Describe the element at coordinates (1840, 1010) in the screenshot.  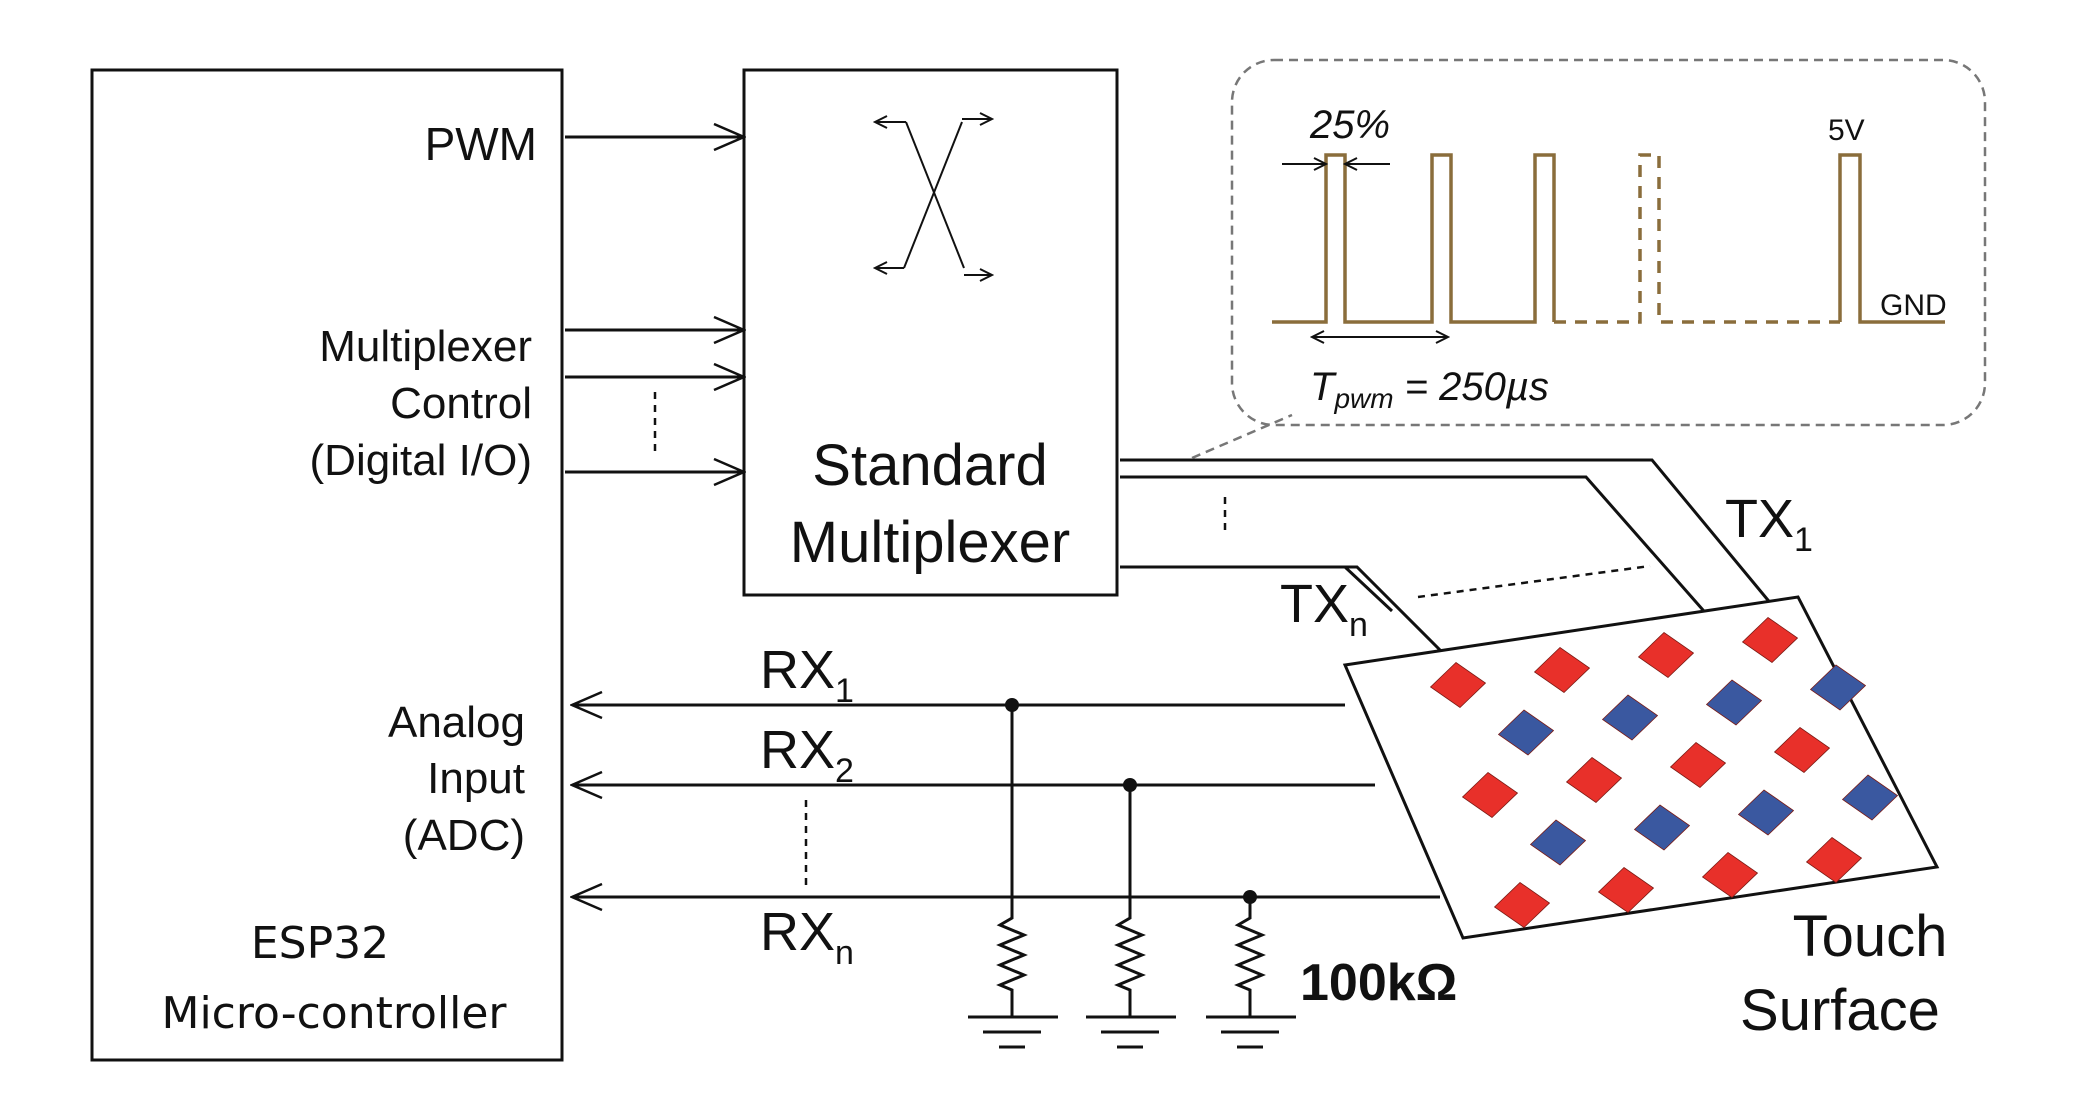
I see `touch-surface-label-2: Surface` at that location.